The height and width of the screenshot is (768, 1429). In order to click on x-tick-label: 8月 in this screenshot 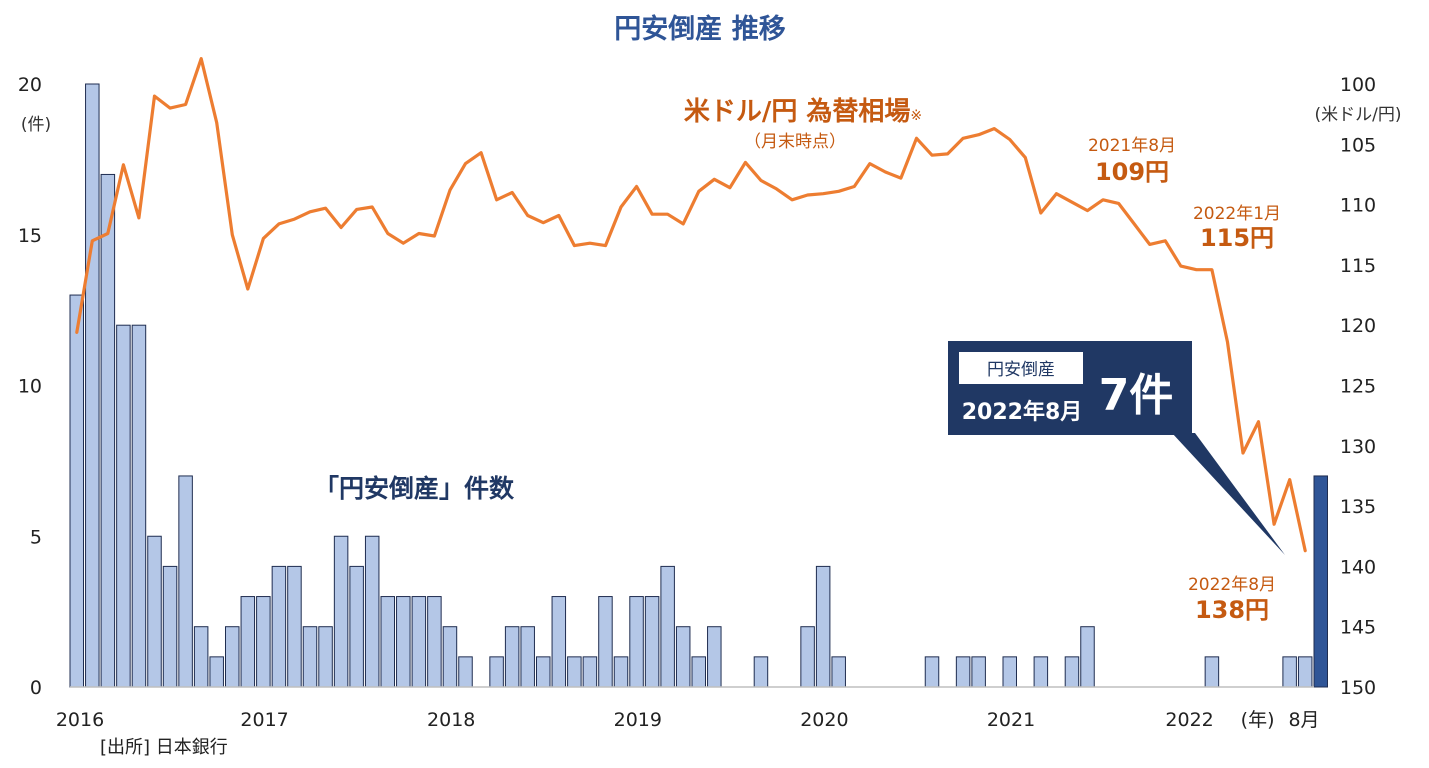, I will do `click(1303, 720)`.